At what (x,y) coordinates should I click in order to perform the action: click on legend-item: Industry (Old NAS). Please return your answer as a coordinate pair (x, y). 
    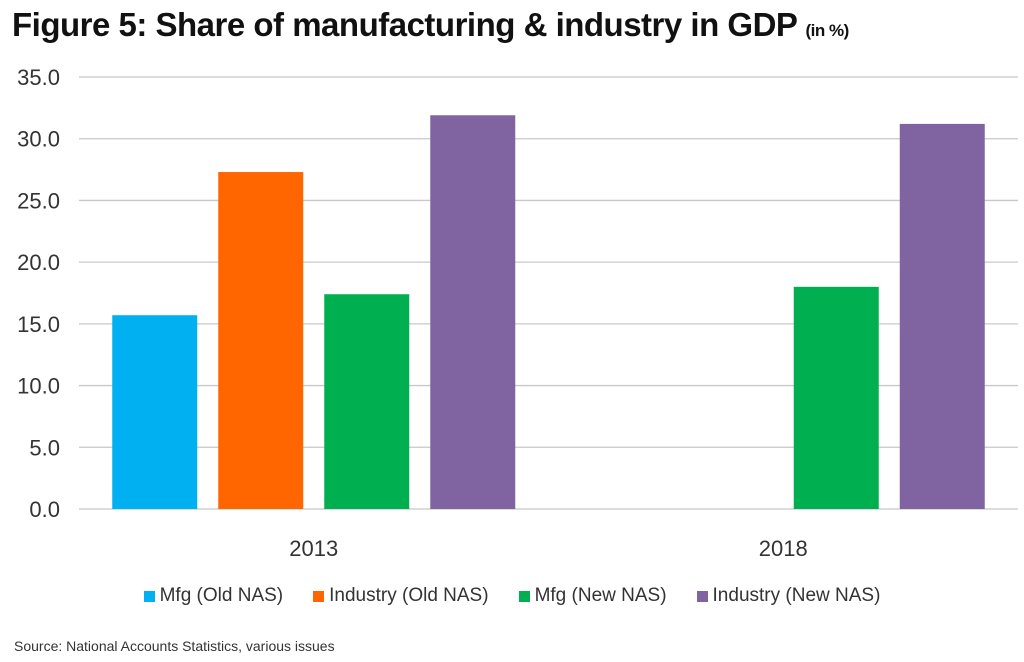
    Looking at the image, I should click on (401, 596).